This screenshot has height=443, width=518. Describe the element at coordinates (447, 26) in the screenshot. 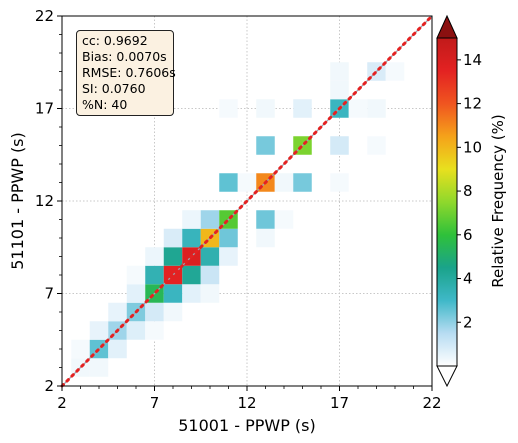

I see `colorbar-extend-max` at that location.